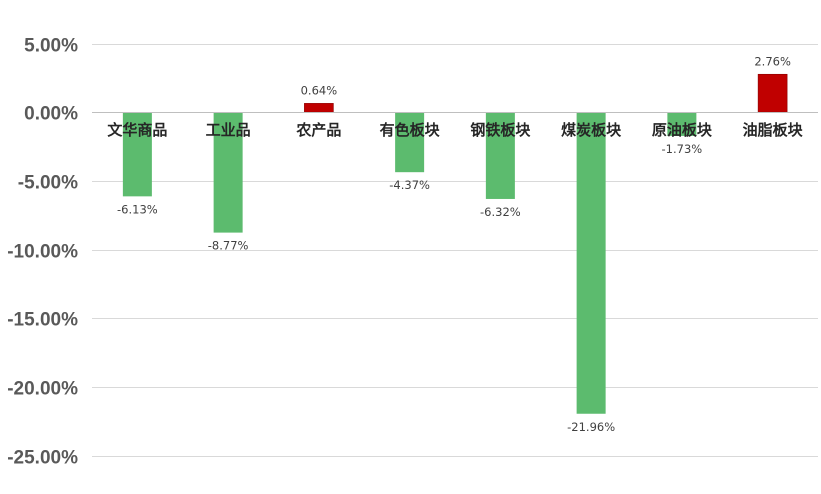 This screenshot has height=494, width=821. I want to click on category-label: 煤炭板块, so click(591, 130).